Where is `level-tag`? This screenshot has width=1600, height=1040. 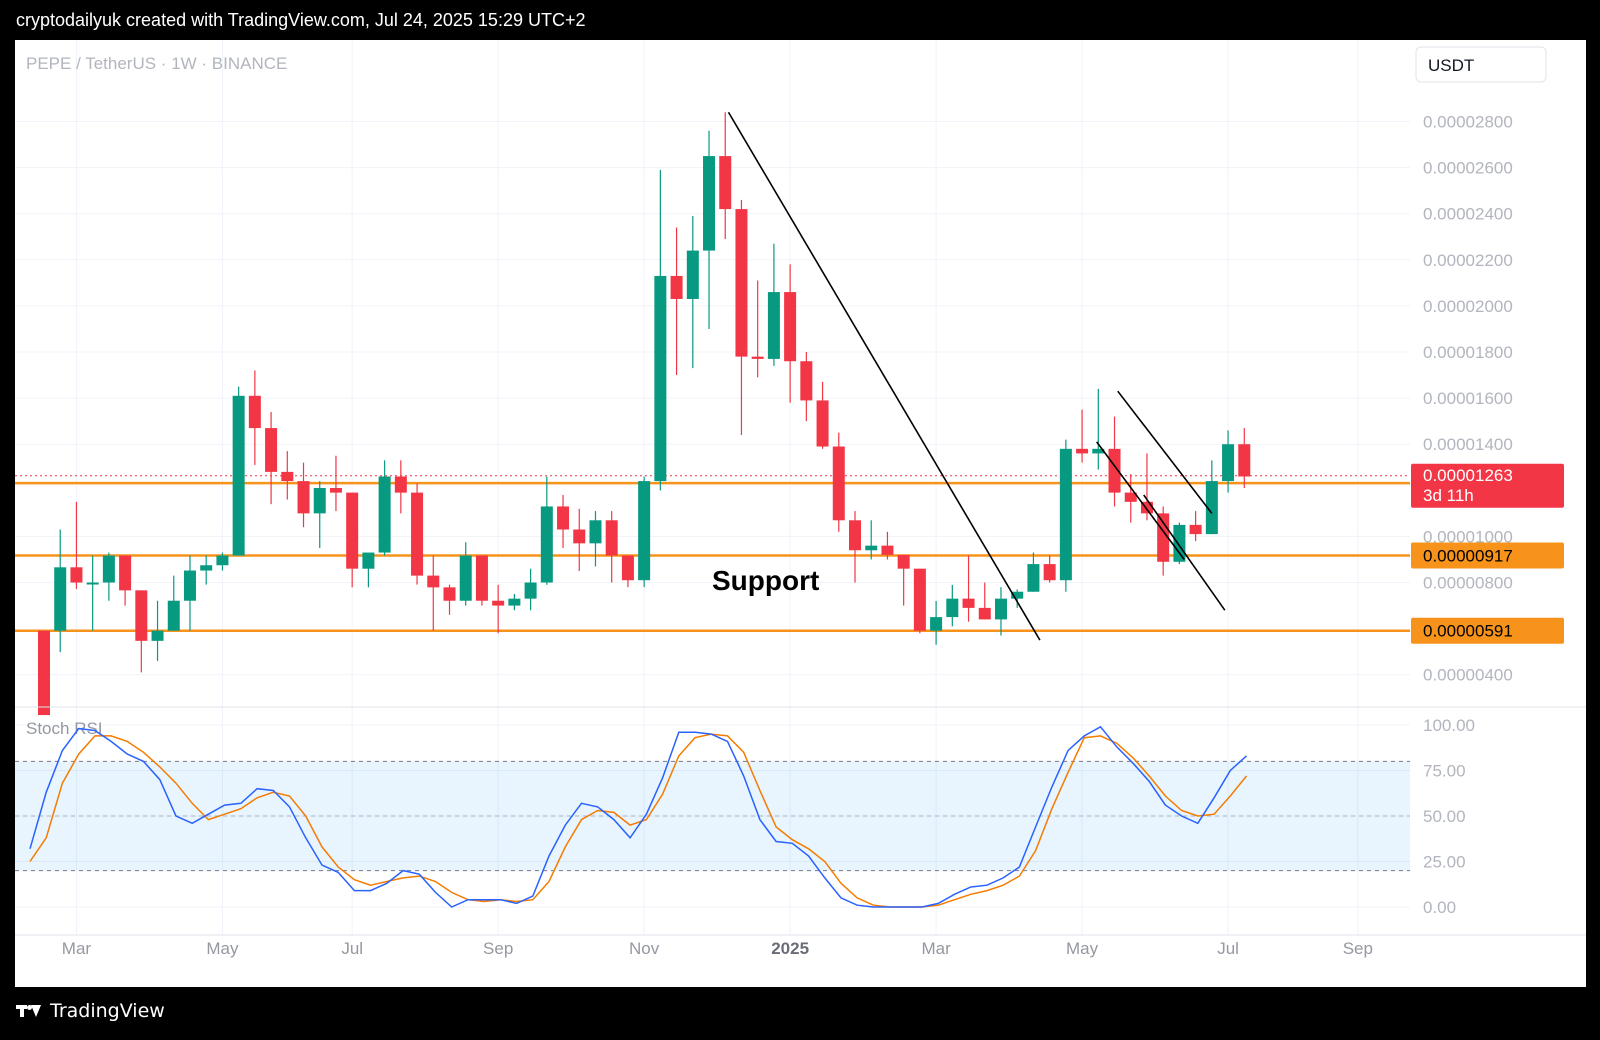
level-tag is located at coordinates (1487, 555).